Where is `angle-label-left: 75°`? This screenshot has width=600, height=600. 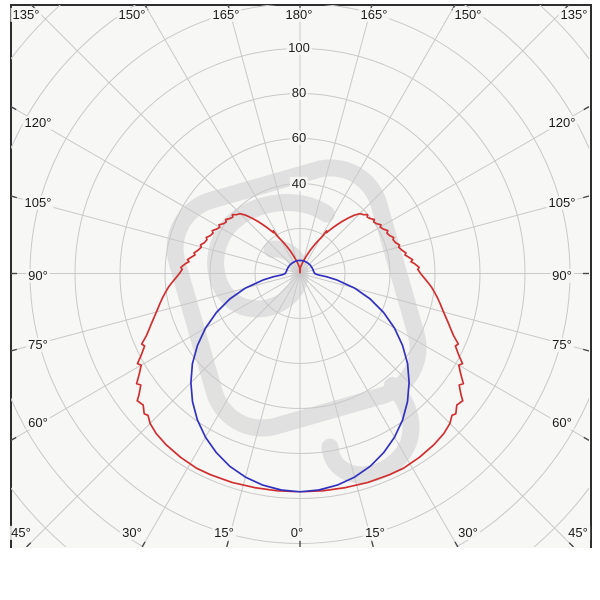
angle-label-left: 75° is located at coordinates (38, 344).